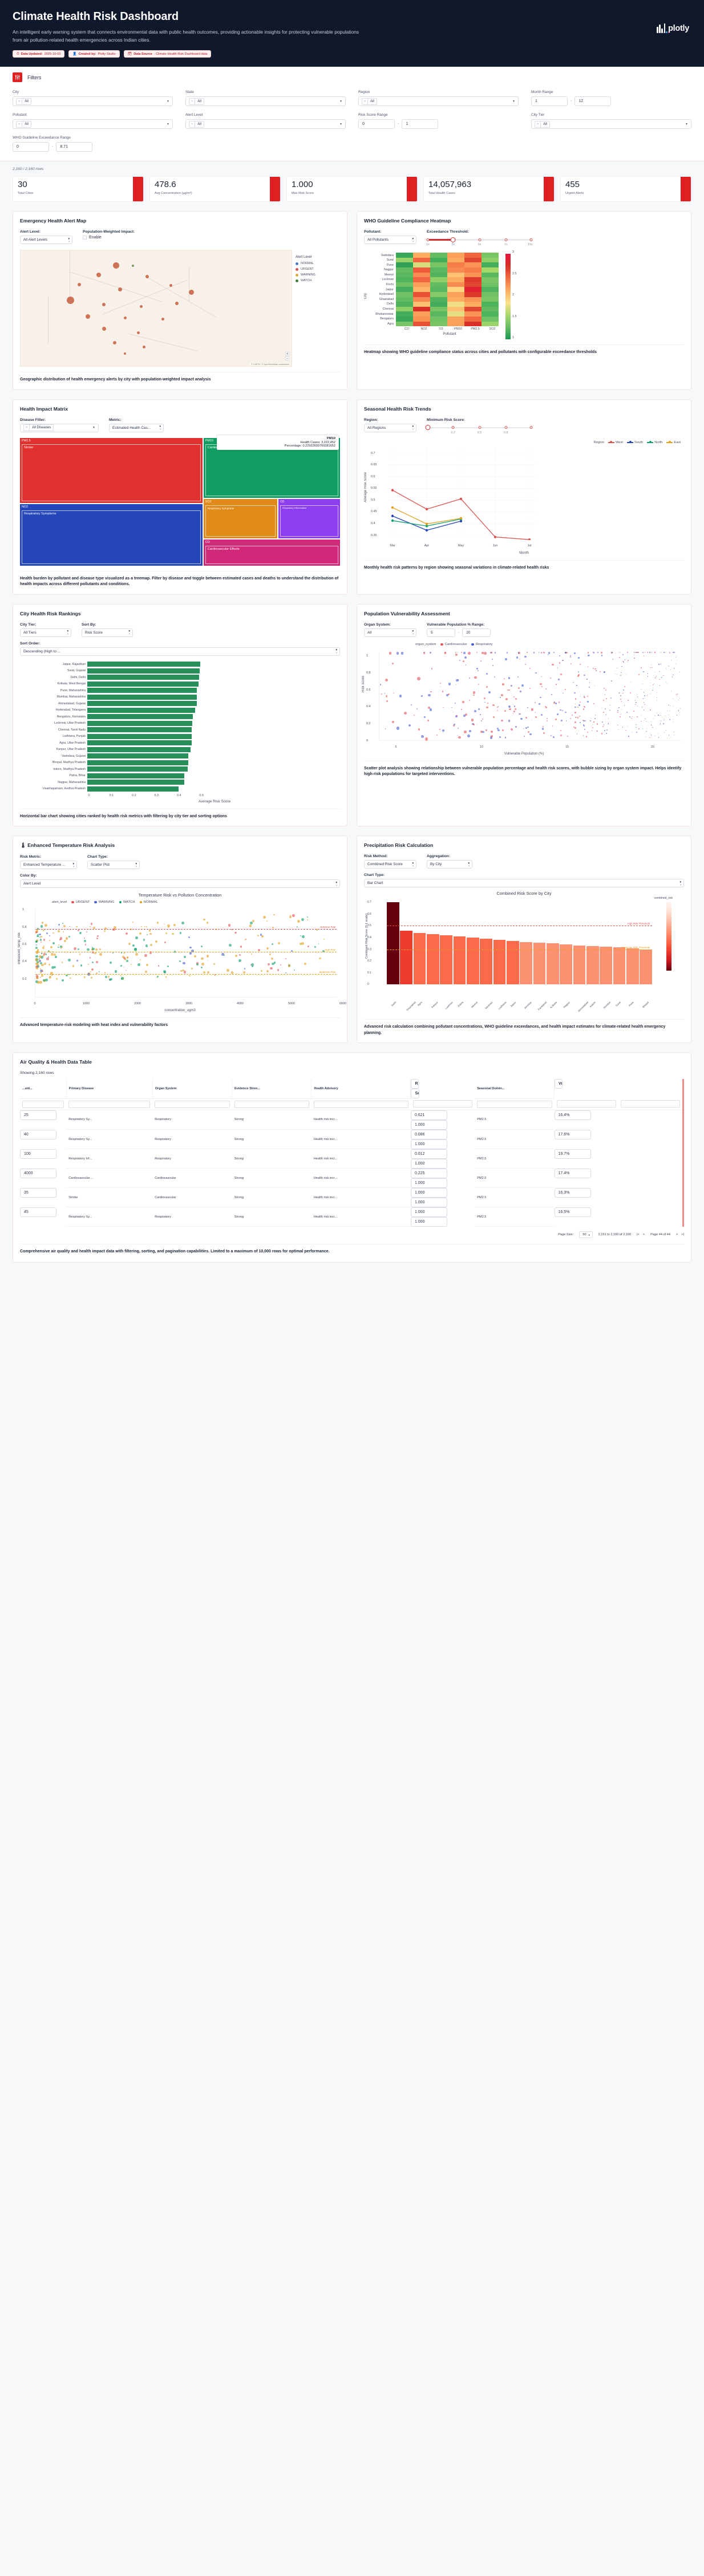  What do you see at coordinates (68, 239) in the screenshot?
I see `chevron-down-icon: ▼` at bounding box center [68, 239].